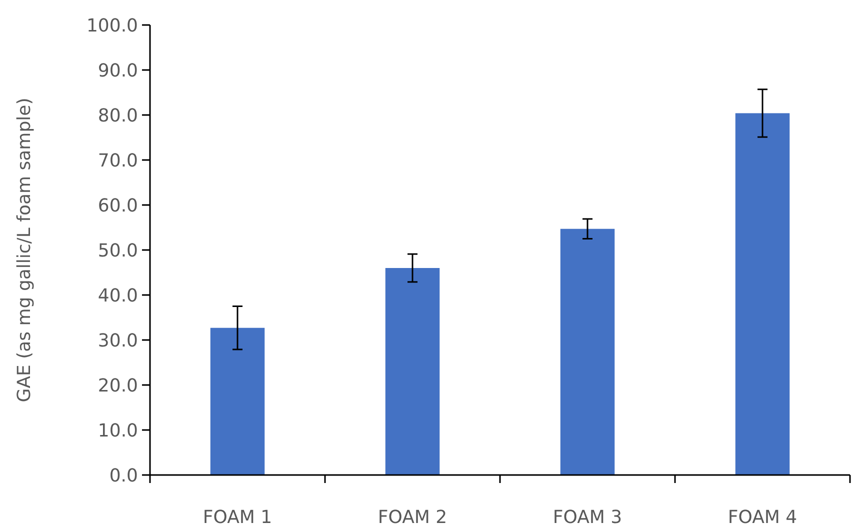  I want to click on y-tick-label: 100.0, so click(112, 25).